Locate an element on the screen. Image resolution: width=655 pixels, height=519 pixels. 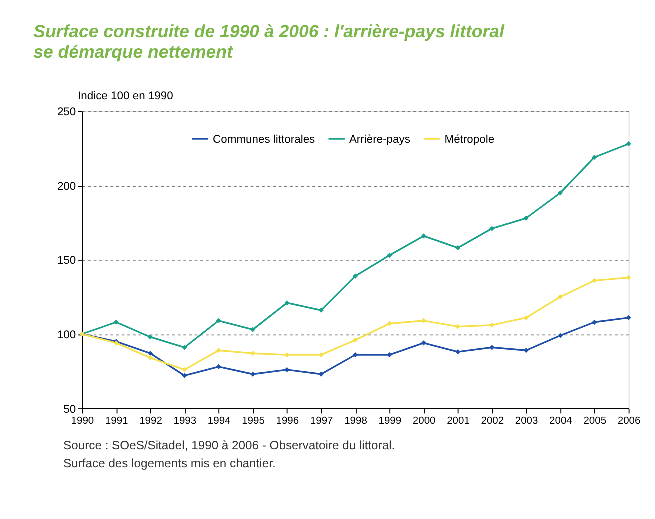
source-note: Source : SOeS/Sitadel, 1990 à 2006 - Observatoire du littoral. is located at coordinates (230, 445).